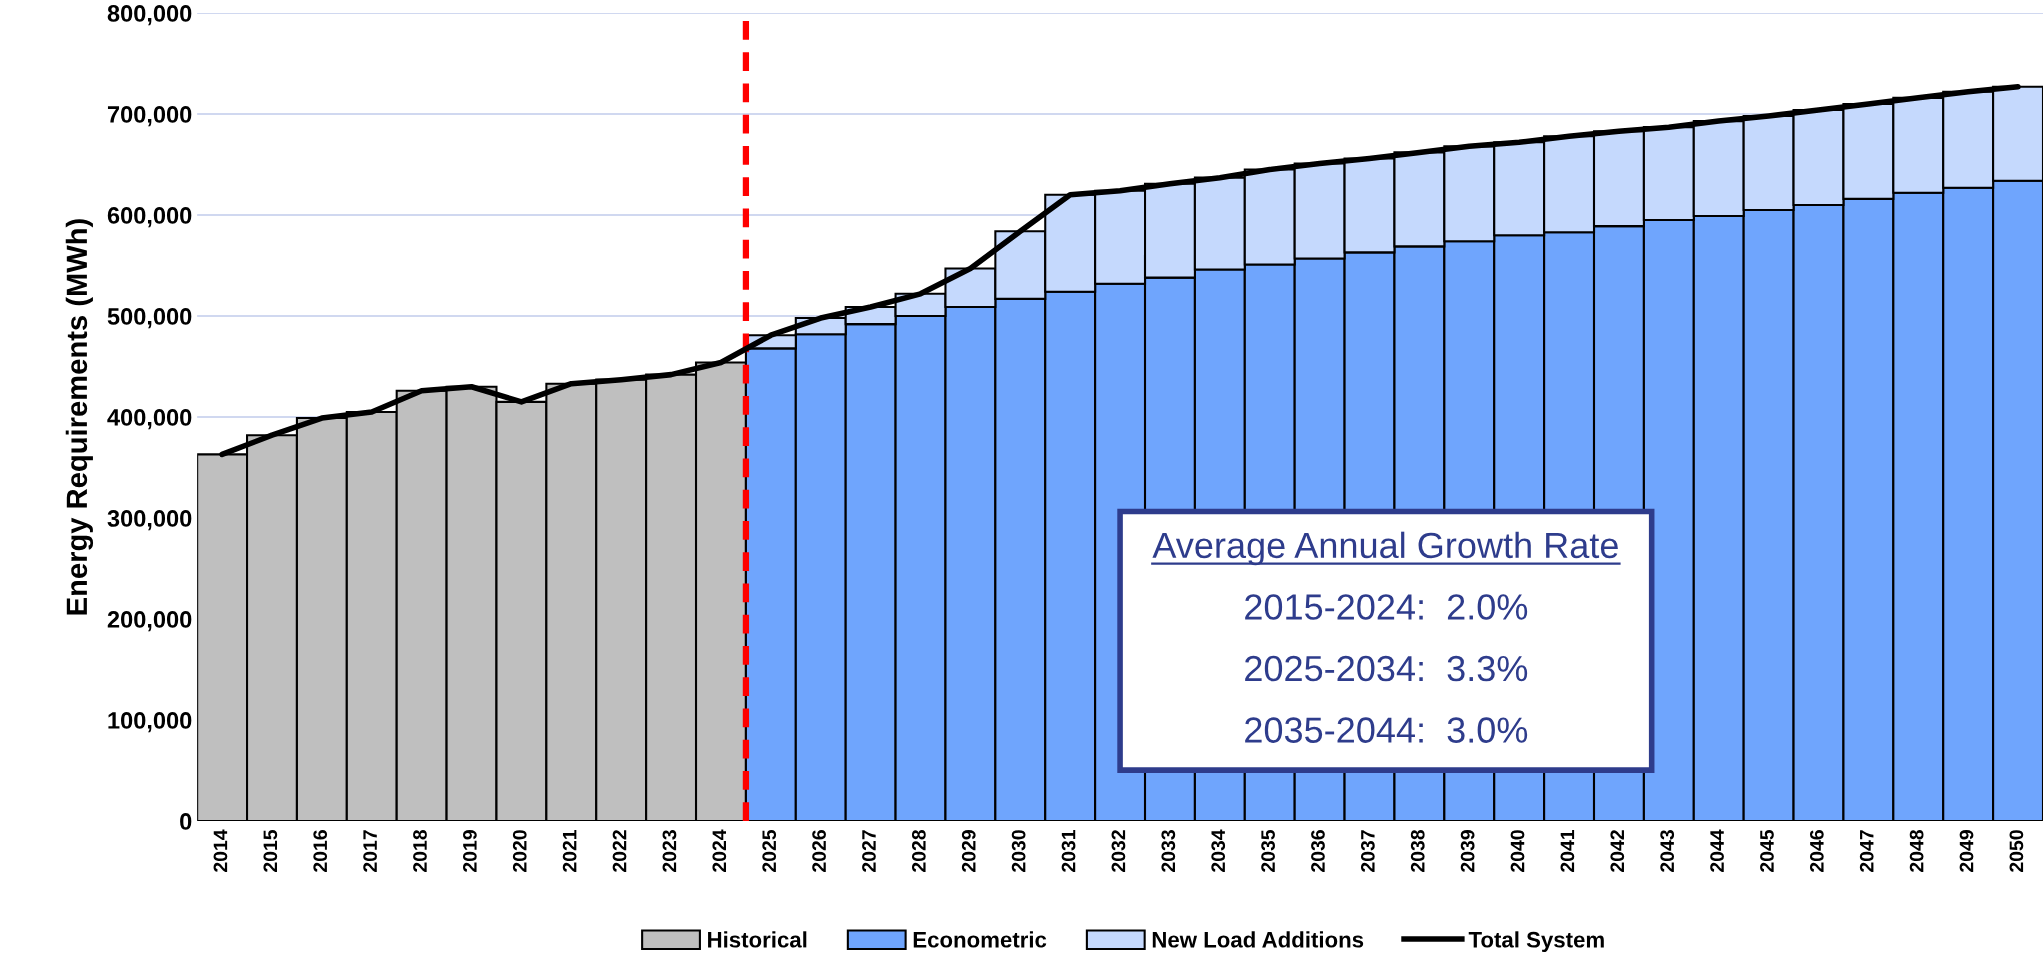  I want to click on x-tick-label: 2049, so click(1966, 851).